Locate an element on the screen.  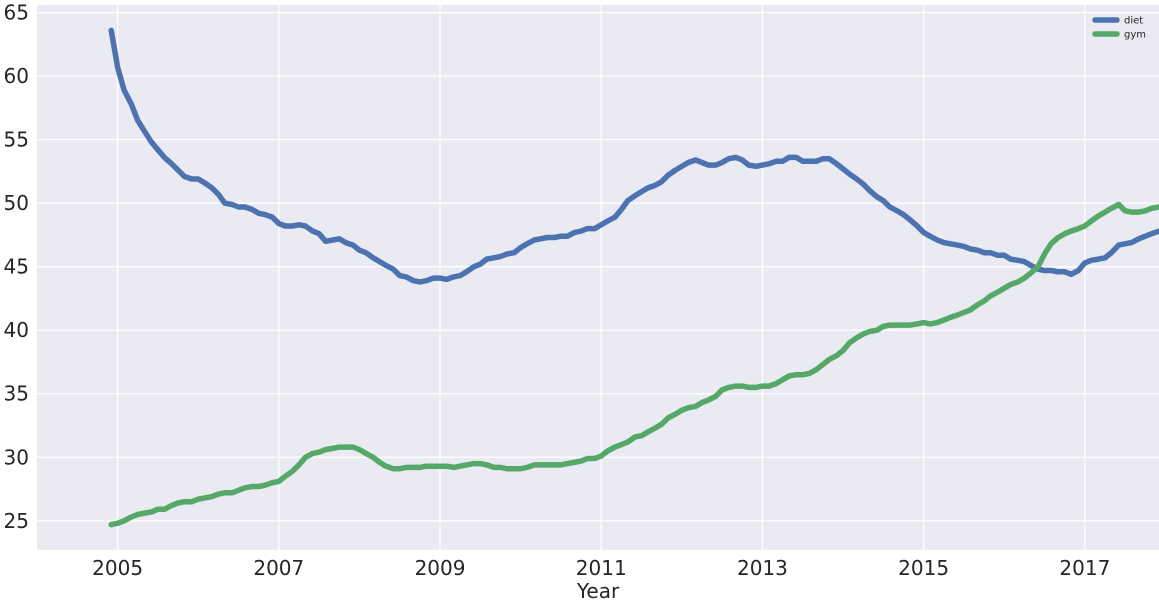
x-tick-label: 2011 is located at coordinates (601, 568).